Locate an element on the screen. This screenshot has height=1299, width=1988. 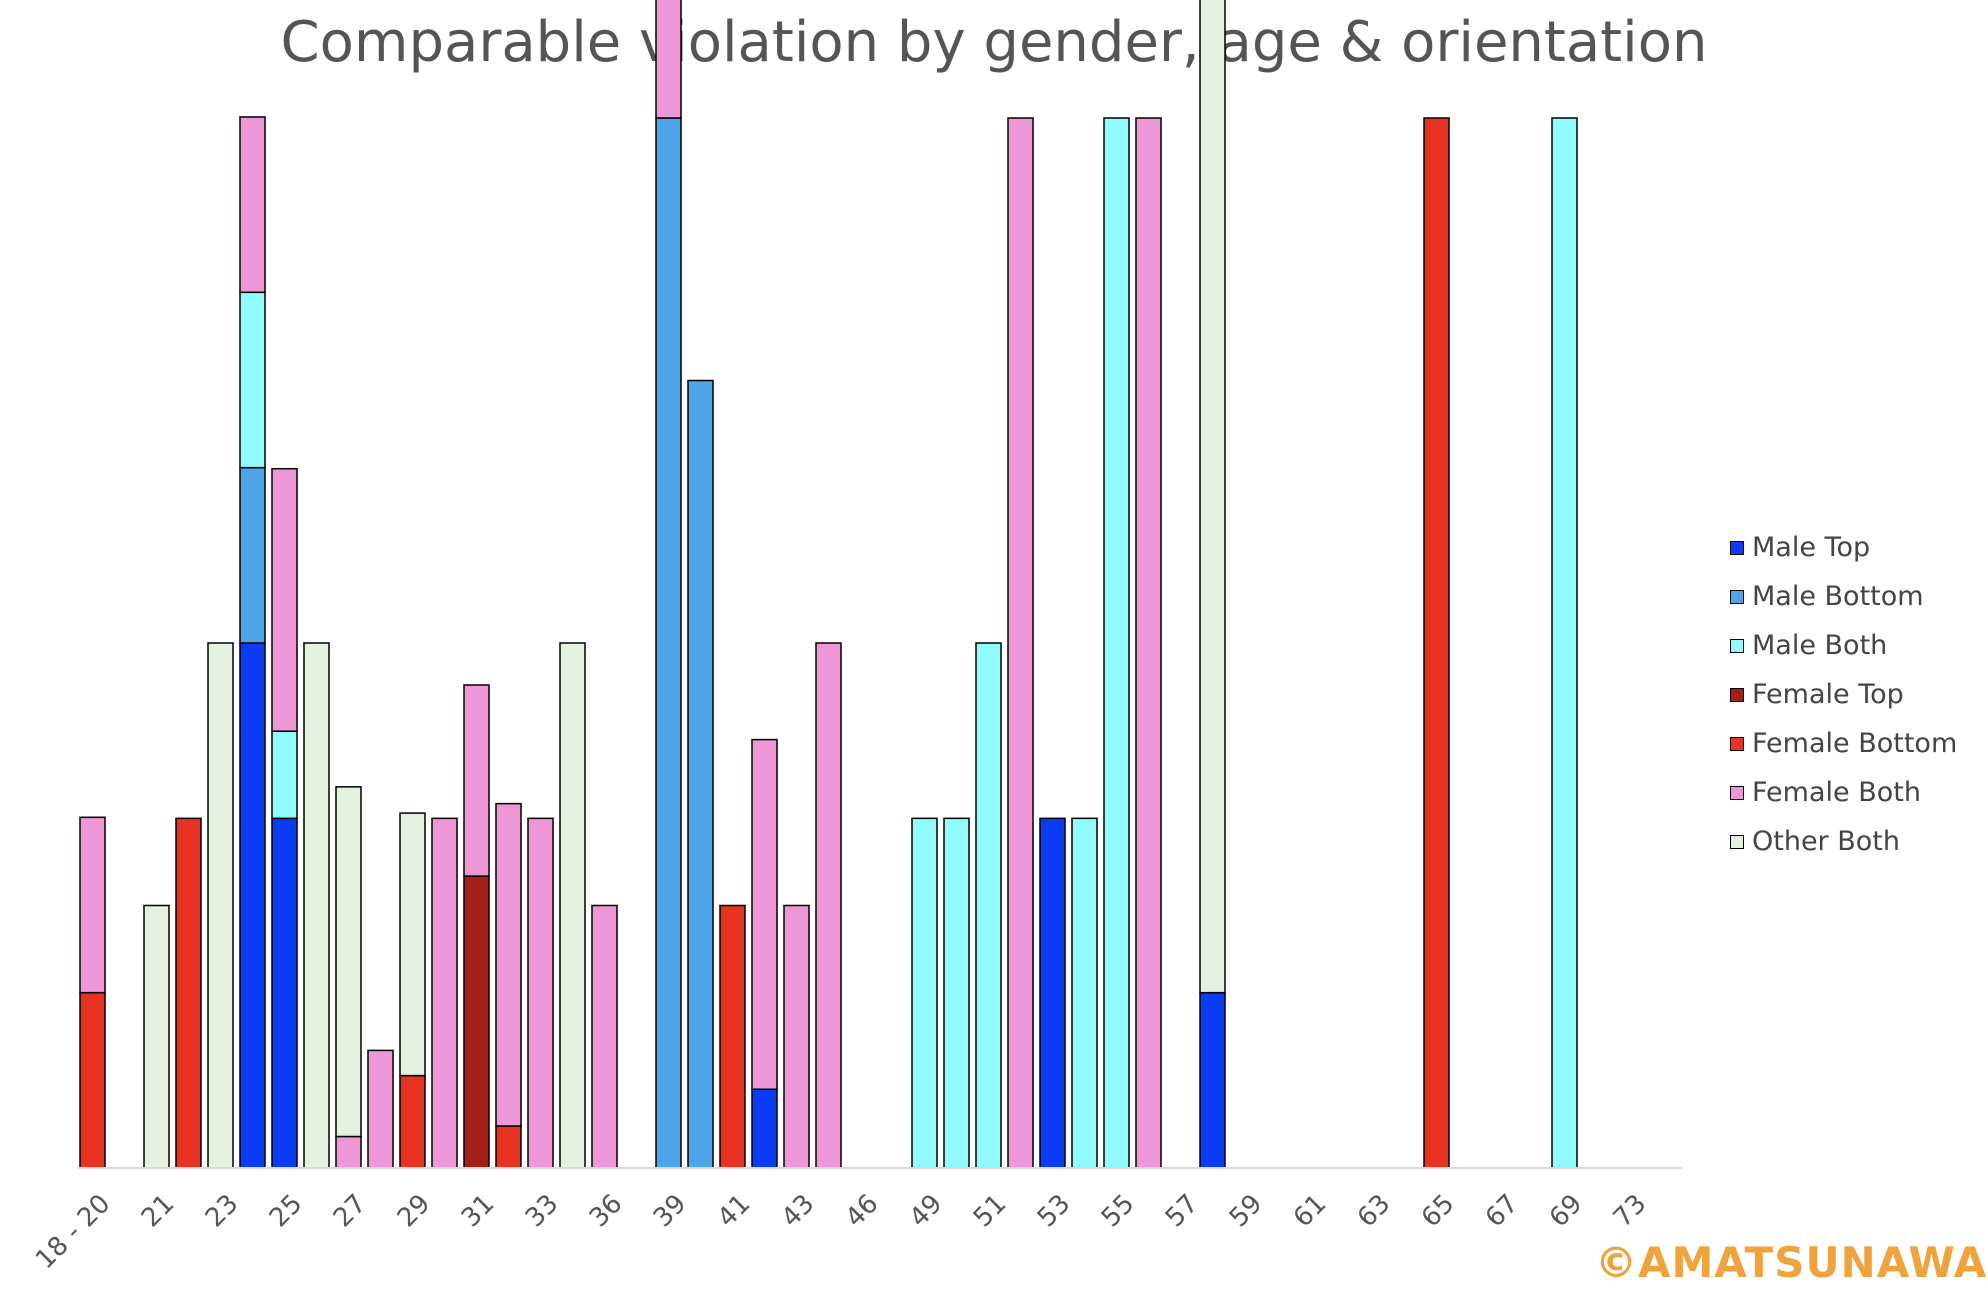
x-tick-label-14: 51 is located at coordinates (990, 1211).